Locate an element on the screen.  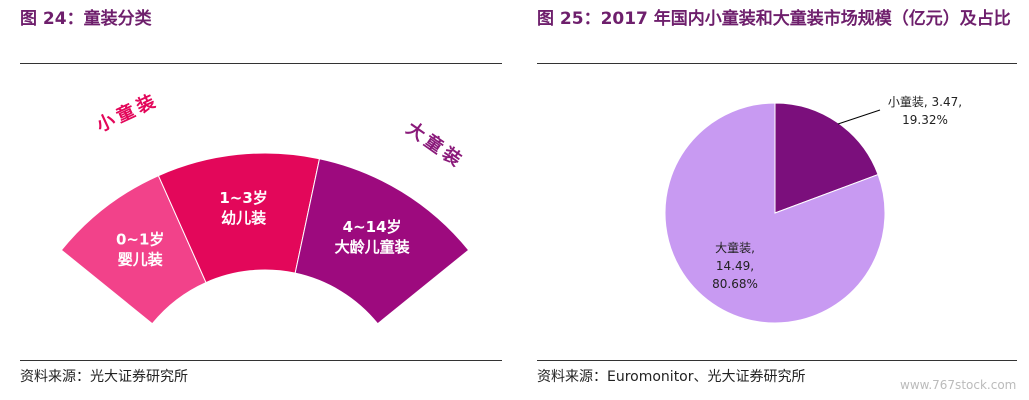
left-title: 图 24：童装分类 is located at coordinates (86, 19).